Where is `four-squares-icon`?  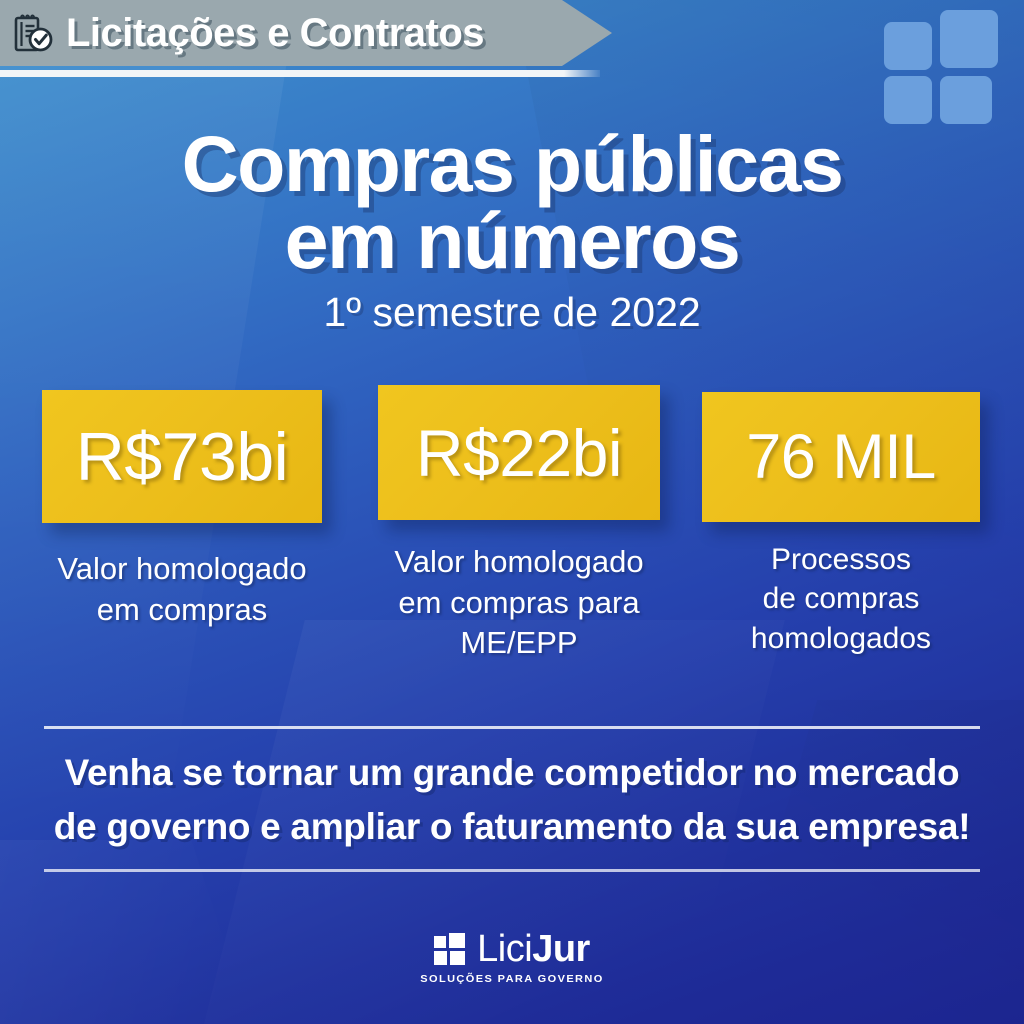 four-squares-icon is located at coordinates (940, 66).